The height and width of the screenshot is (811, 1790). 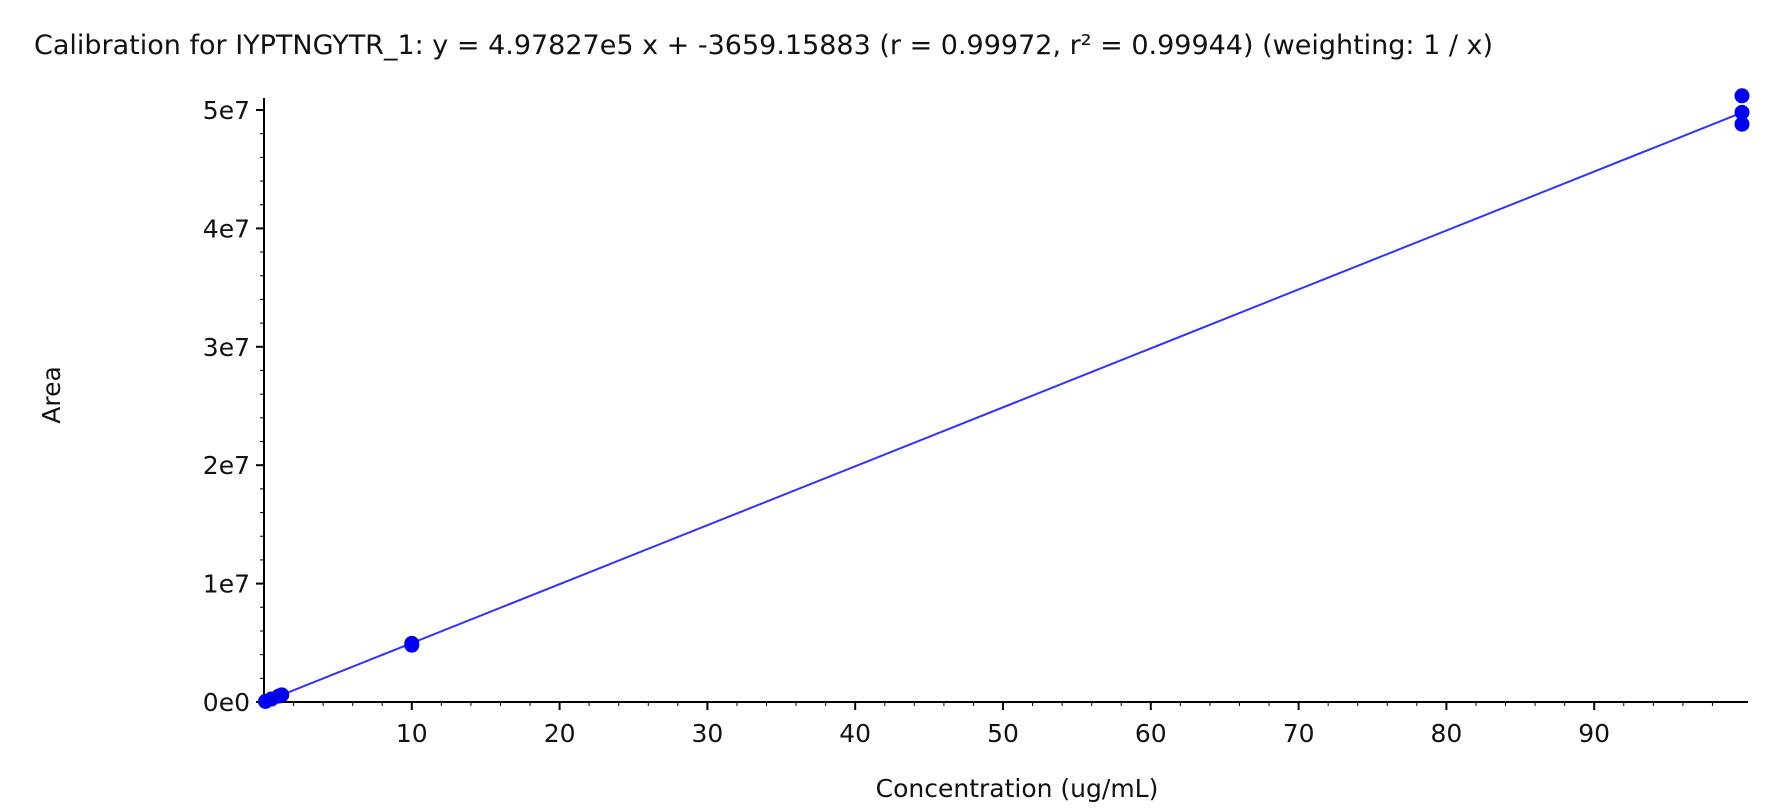 I want to click on x-tick-label: 40, so click(x=855, y=733).